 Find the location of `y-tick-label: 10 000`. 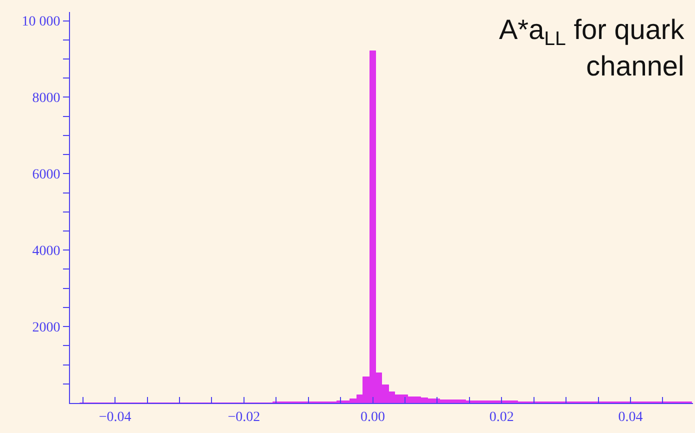

y-tick-label: 10 000 is located at coordinates (41, 22).